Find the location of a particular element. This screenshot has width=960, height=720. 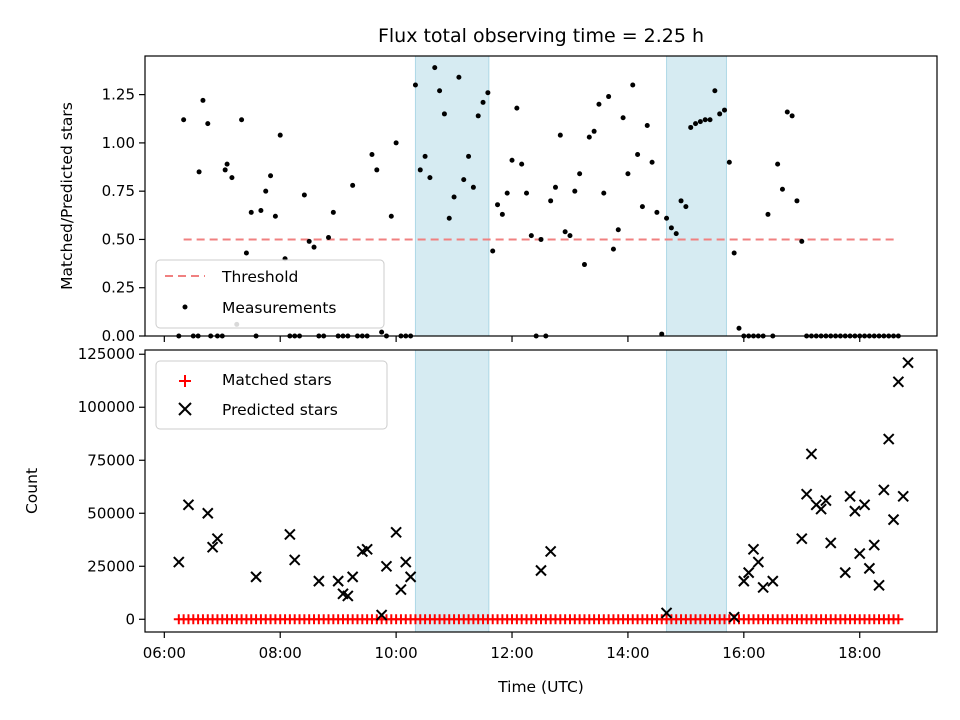

y-tick-label: 100000 is located at coordinates (106, 407).